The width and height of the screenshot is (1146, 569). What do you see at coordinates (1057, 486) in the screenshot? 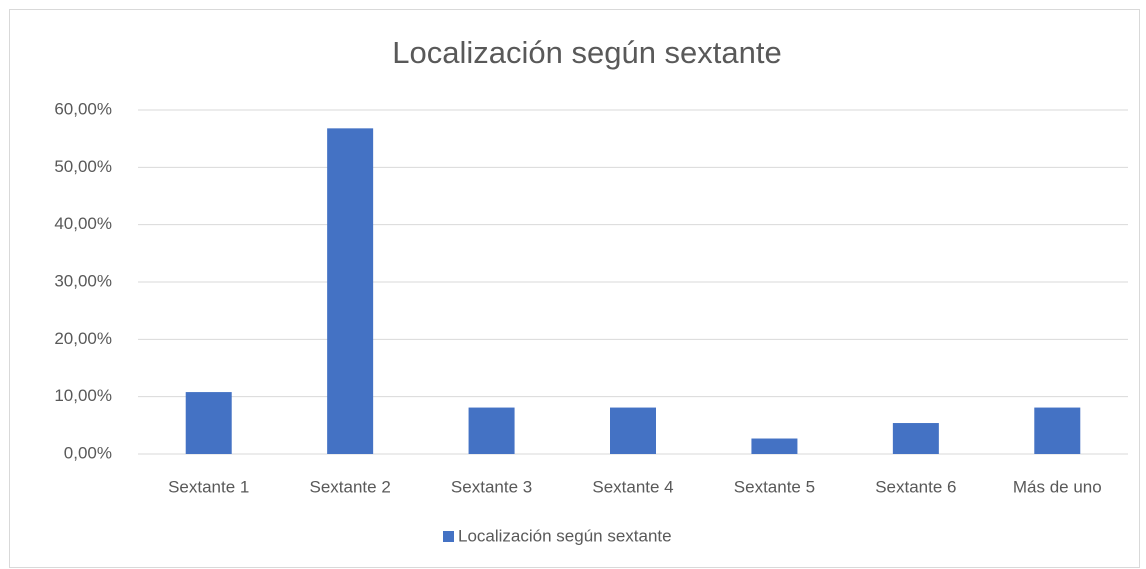
I see `x-tick-label: Más de uno` at bounding box center [1057, 486].